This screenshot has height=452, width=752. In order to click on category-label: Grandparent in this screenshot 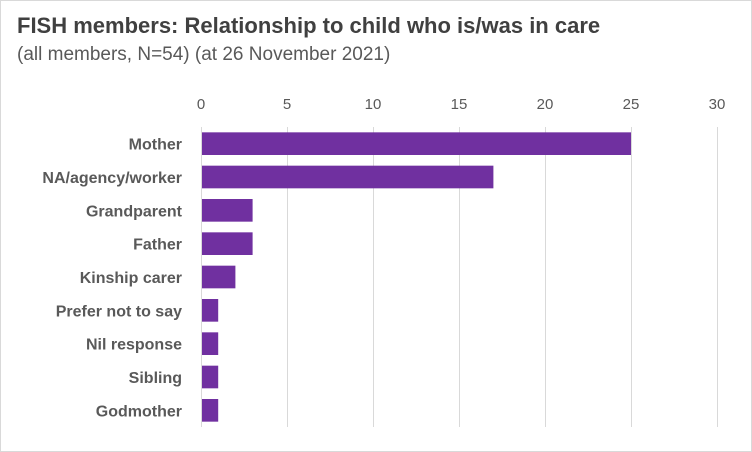, I will do `click(134, 211)`.